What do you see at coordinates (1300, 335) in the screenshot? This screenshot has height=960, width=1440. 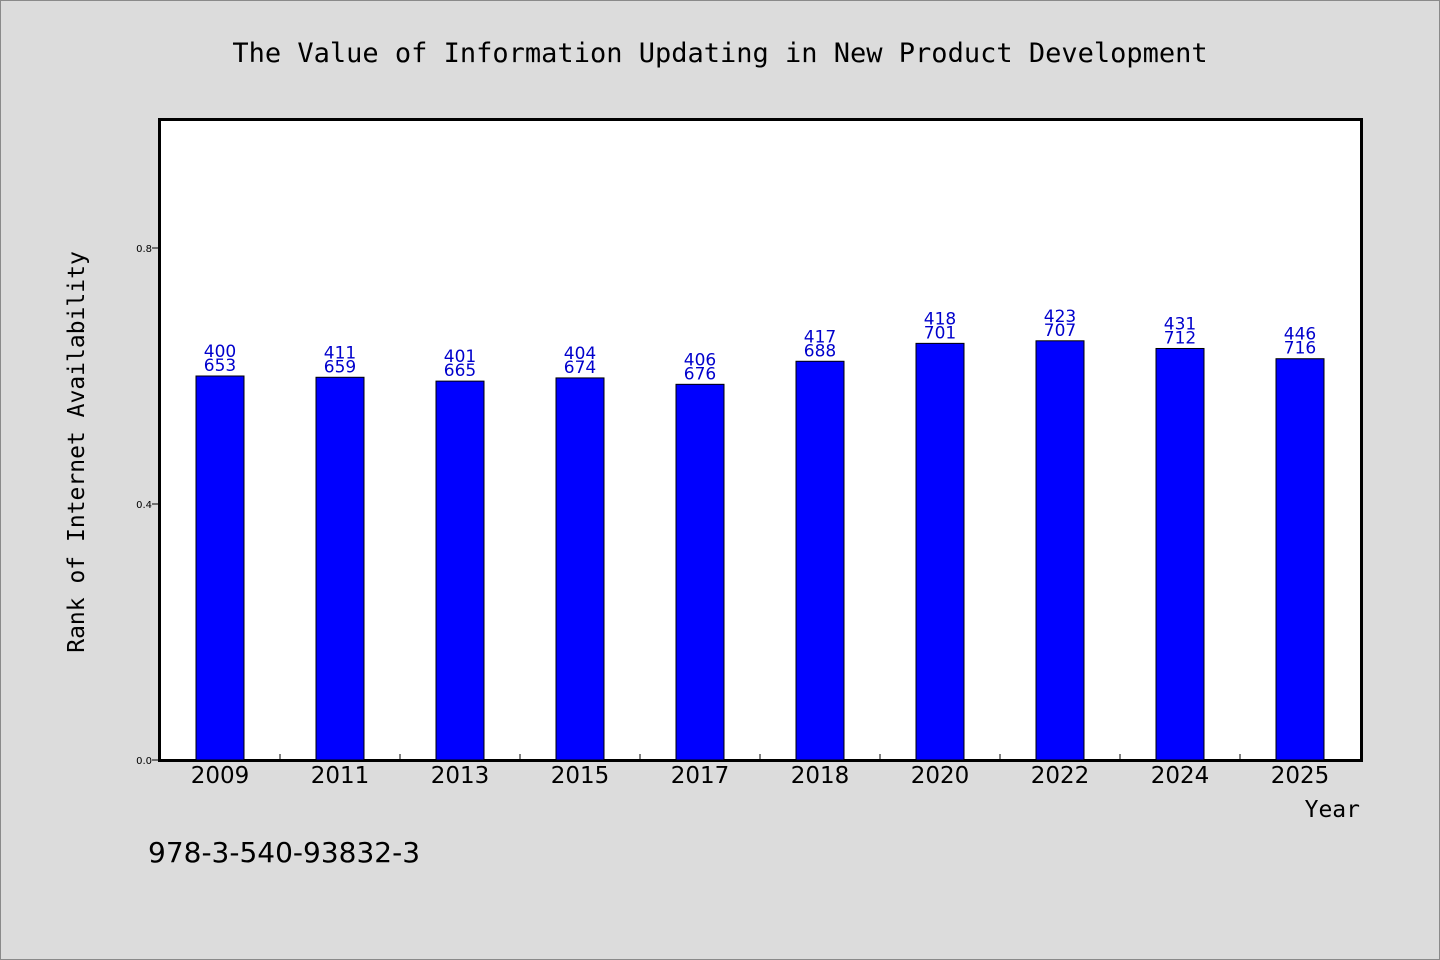 I see `data-label-top: 446` at bounding box center [1300, 335].